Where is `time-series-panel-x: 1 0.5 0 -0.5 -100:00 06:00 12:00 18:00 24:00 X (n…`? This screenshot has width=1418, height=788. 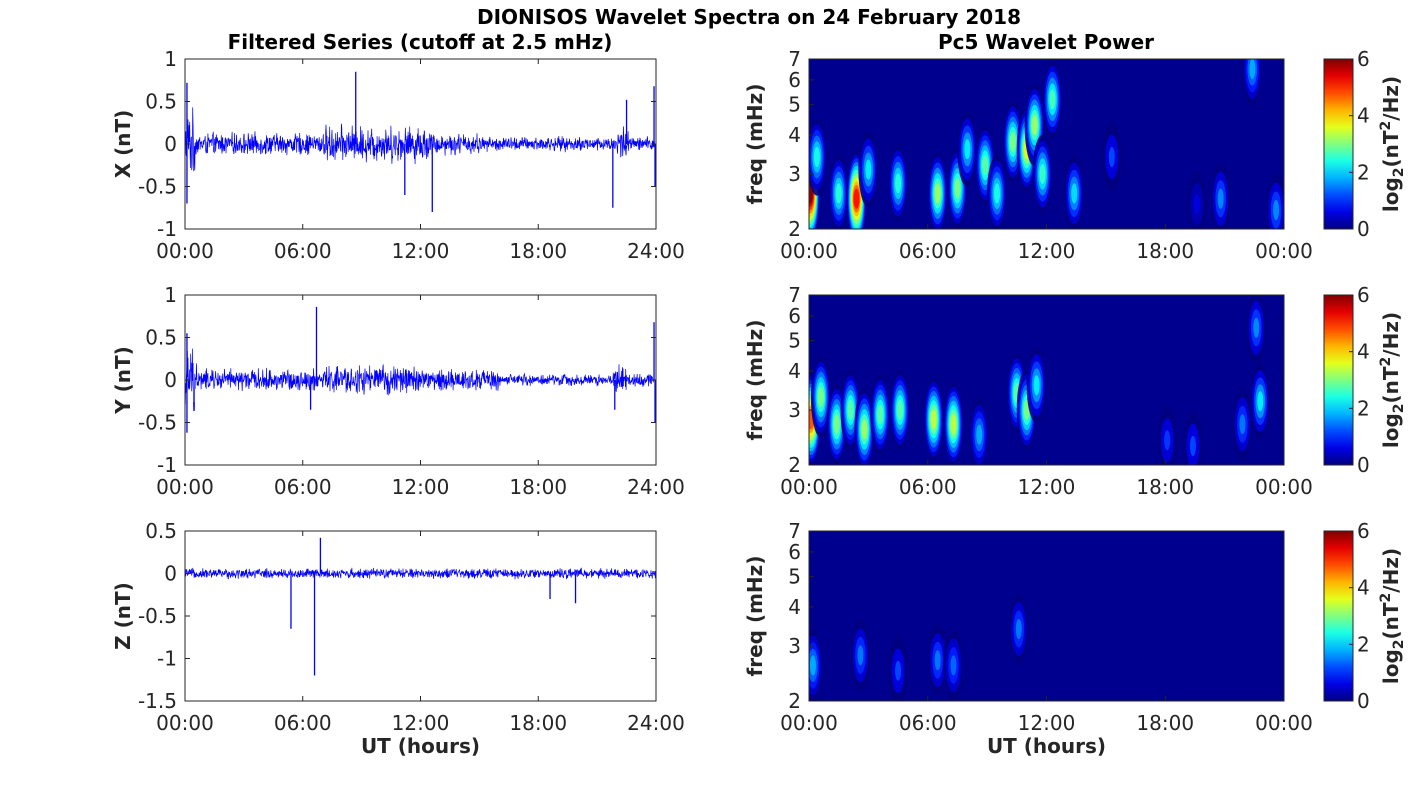
time-series-panel-x: 1 0.5 0 -0.5 -100:00 06:00 12:00 18:00 24:00 X (n… is located at coordinates (398, 155).